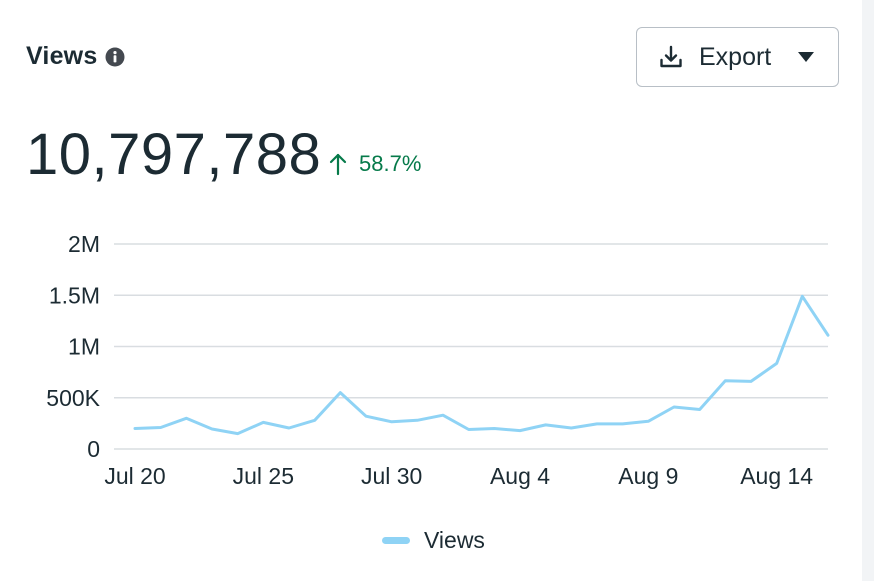  I want to click on x-tick-label: Jul 20, so click(134, 476).